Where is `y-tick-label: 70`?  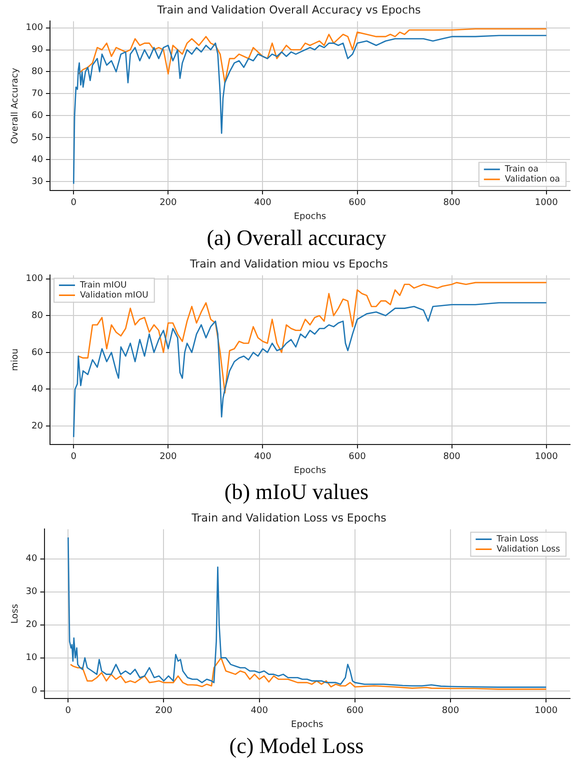 y-tick-label: 70 is located at coordinates (38, 94).